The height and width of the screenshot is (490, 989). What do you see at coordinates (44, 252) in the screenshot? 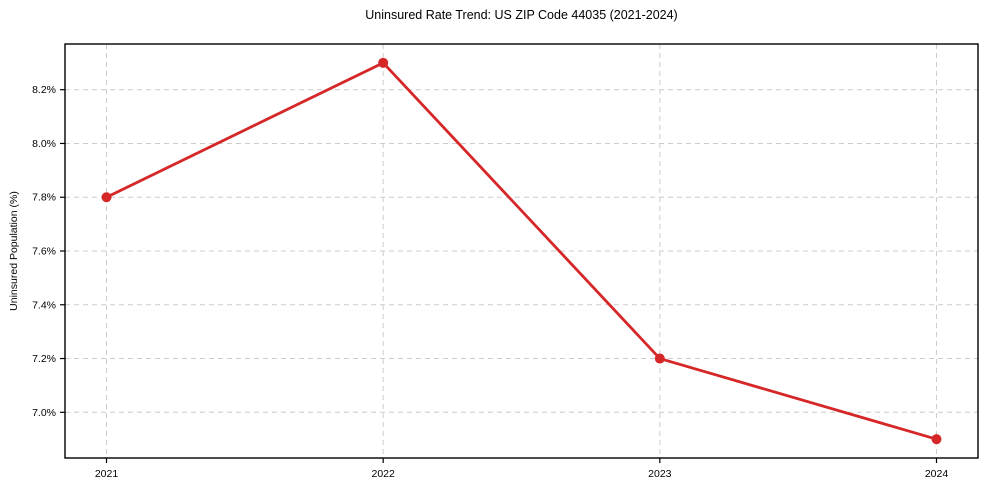
I see `y-tick-label: 7.6%` at bounding box center [44, 252].